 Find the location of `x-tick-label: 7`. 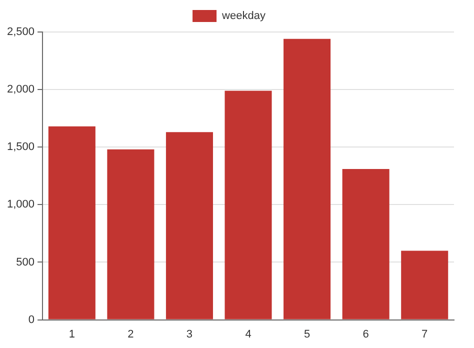

x-tick-label: 7 is located at coordinates (425, 334).